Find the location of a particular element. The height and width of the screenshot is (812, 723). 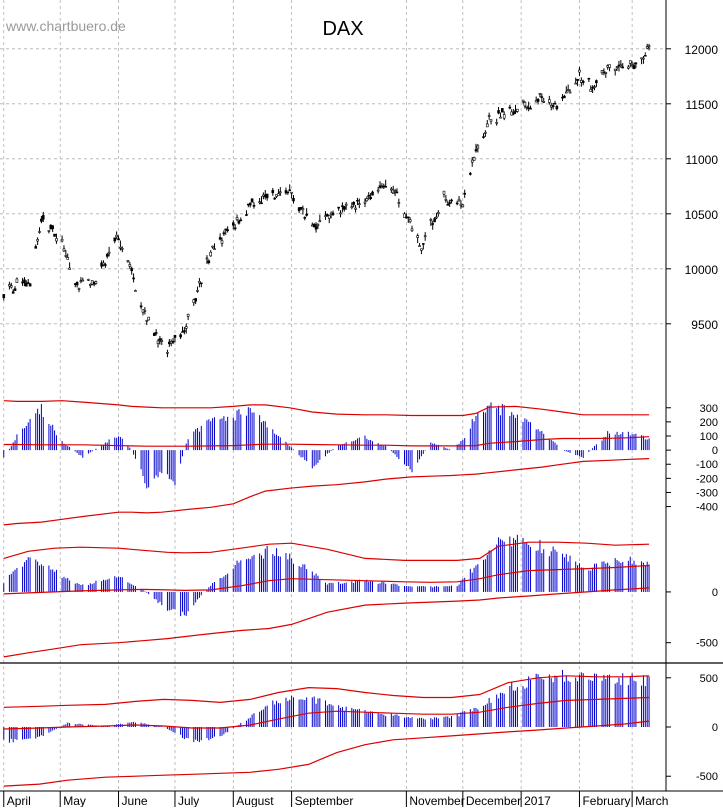

month-label: March is located at coordinates (651, 800).